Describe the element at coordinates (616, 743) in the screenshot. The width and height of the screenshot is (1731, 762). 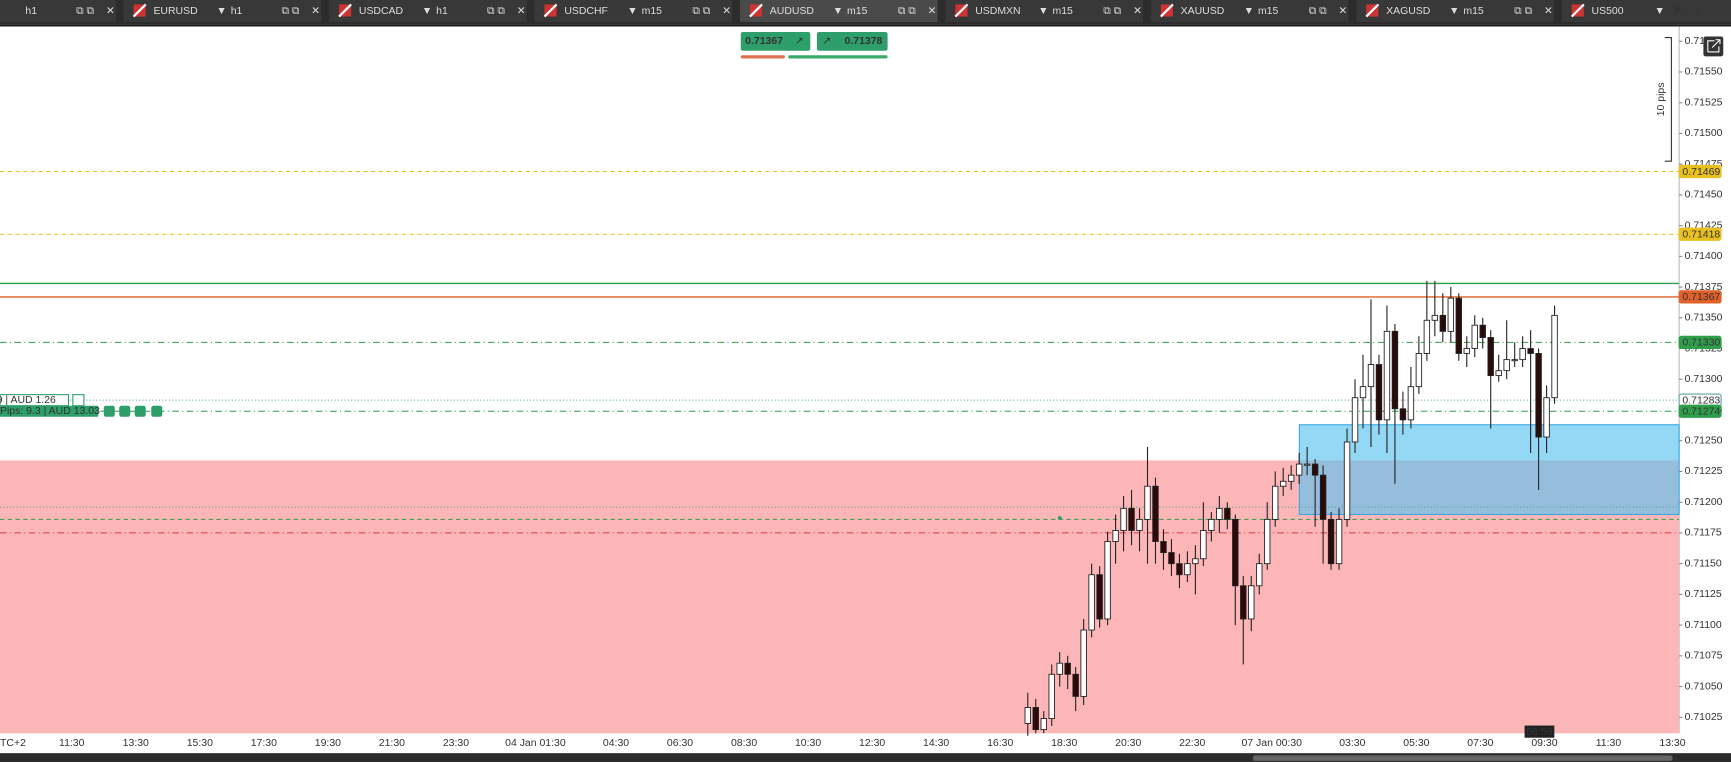
I see `time-label: 04:30` at that location.